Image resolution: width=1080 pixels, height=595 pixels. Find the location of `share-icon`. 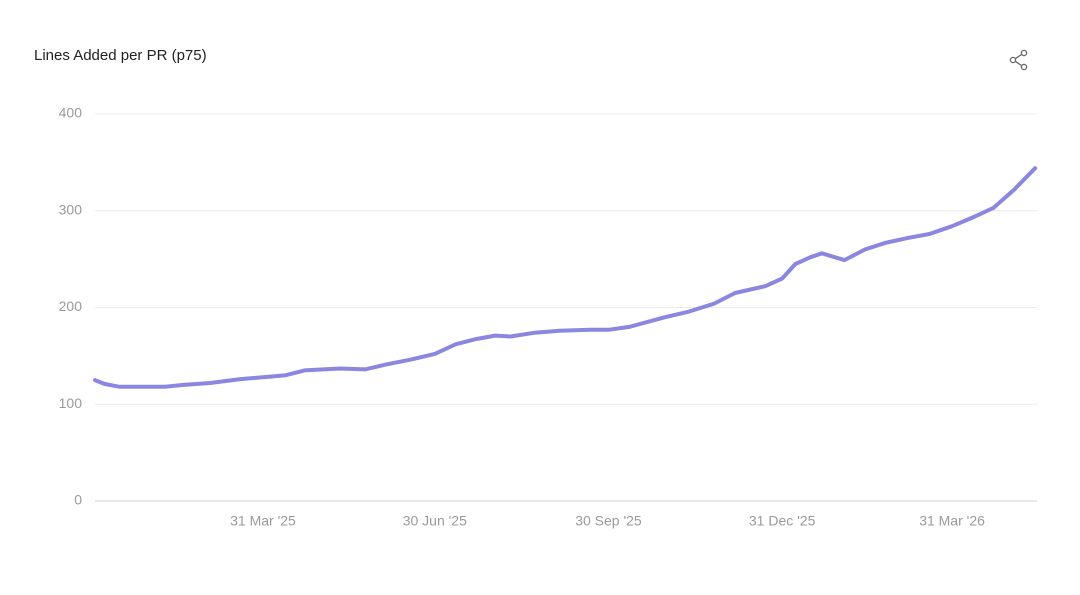

share-icon is located at coordinates (1018, 60).